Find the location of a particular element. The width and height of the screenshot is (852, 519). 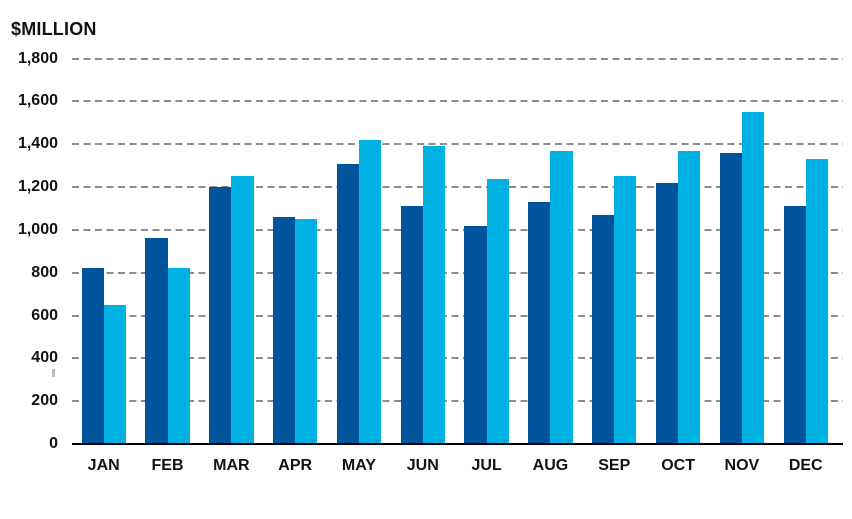

y-axis-title: $MILLION is located at coordinates (54, 29).